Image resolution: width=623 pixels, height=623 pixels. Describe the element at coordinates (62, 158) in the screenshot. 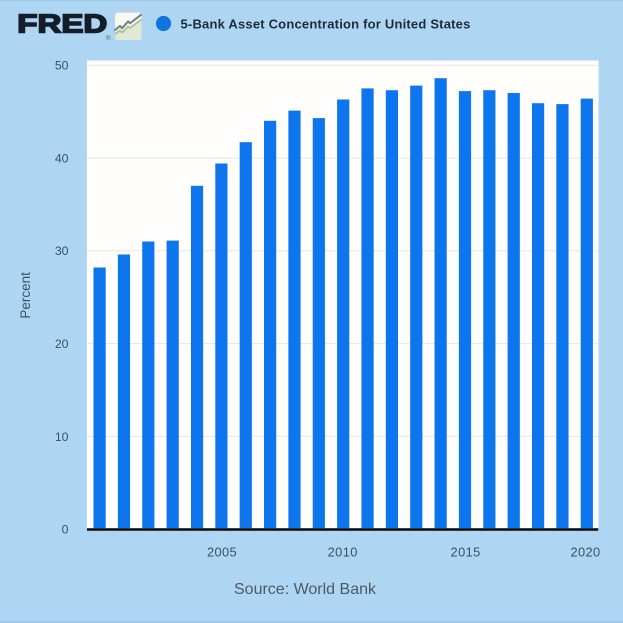

I see `svg-text: 40` at that location.